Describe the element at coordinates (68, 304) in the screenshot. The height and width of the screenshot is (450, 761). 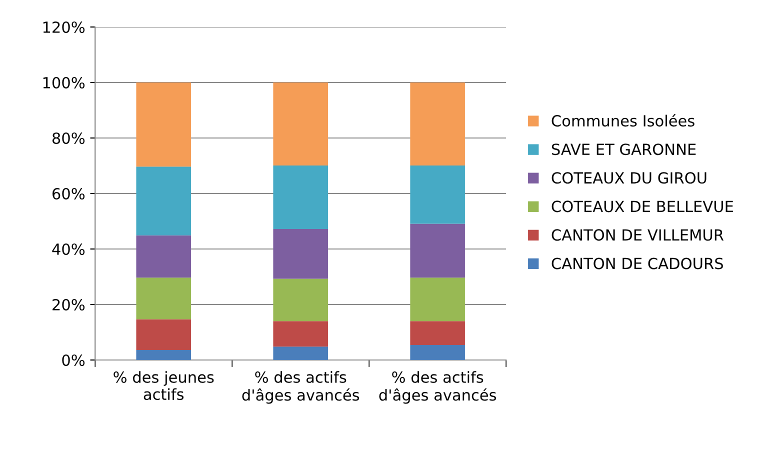
I see `y-tick-label: 20%` at that location.